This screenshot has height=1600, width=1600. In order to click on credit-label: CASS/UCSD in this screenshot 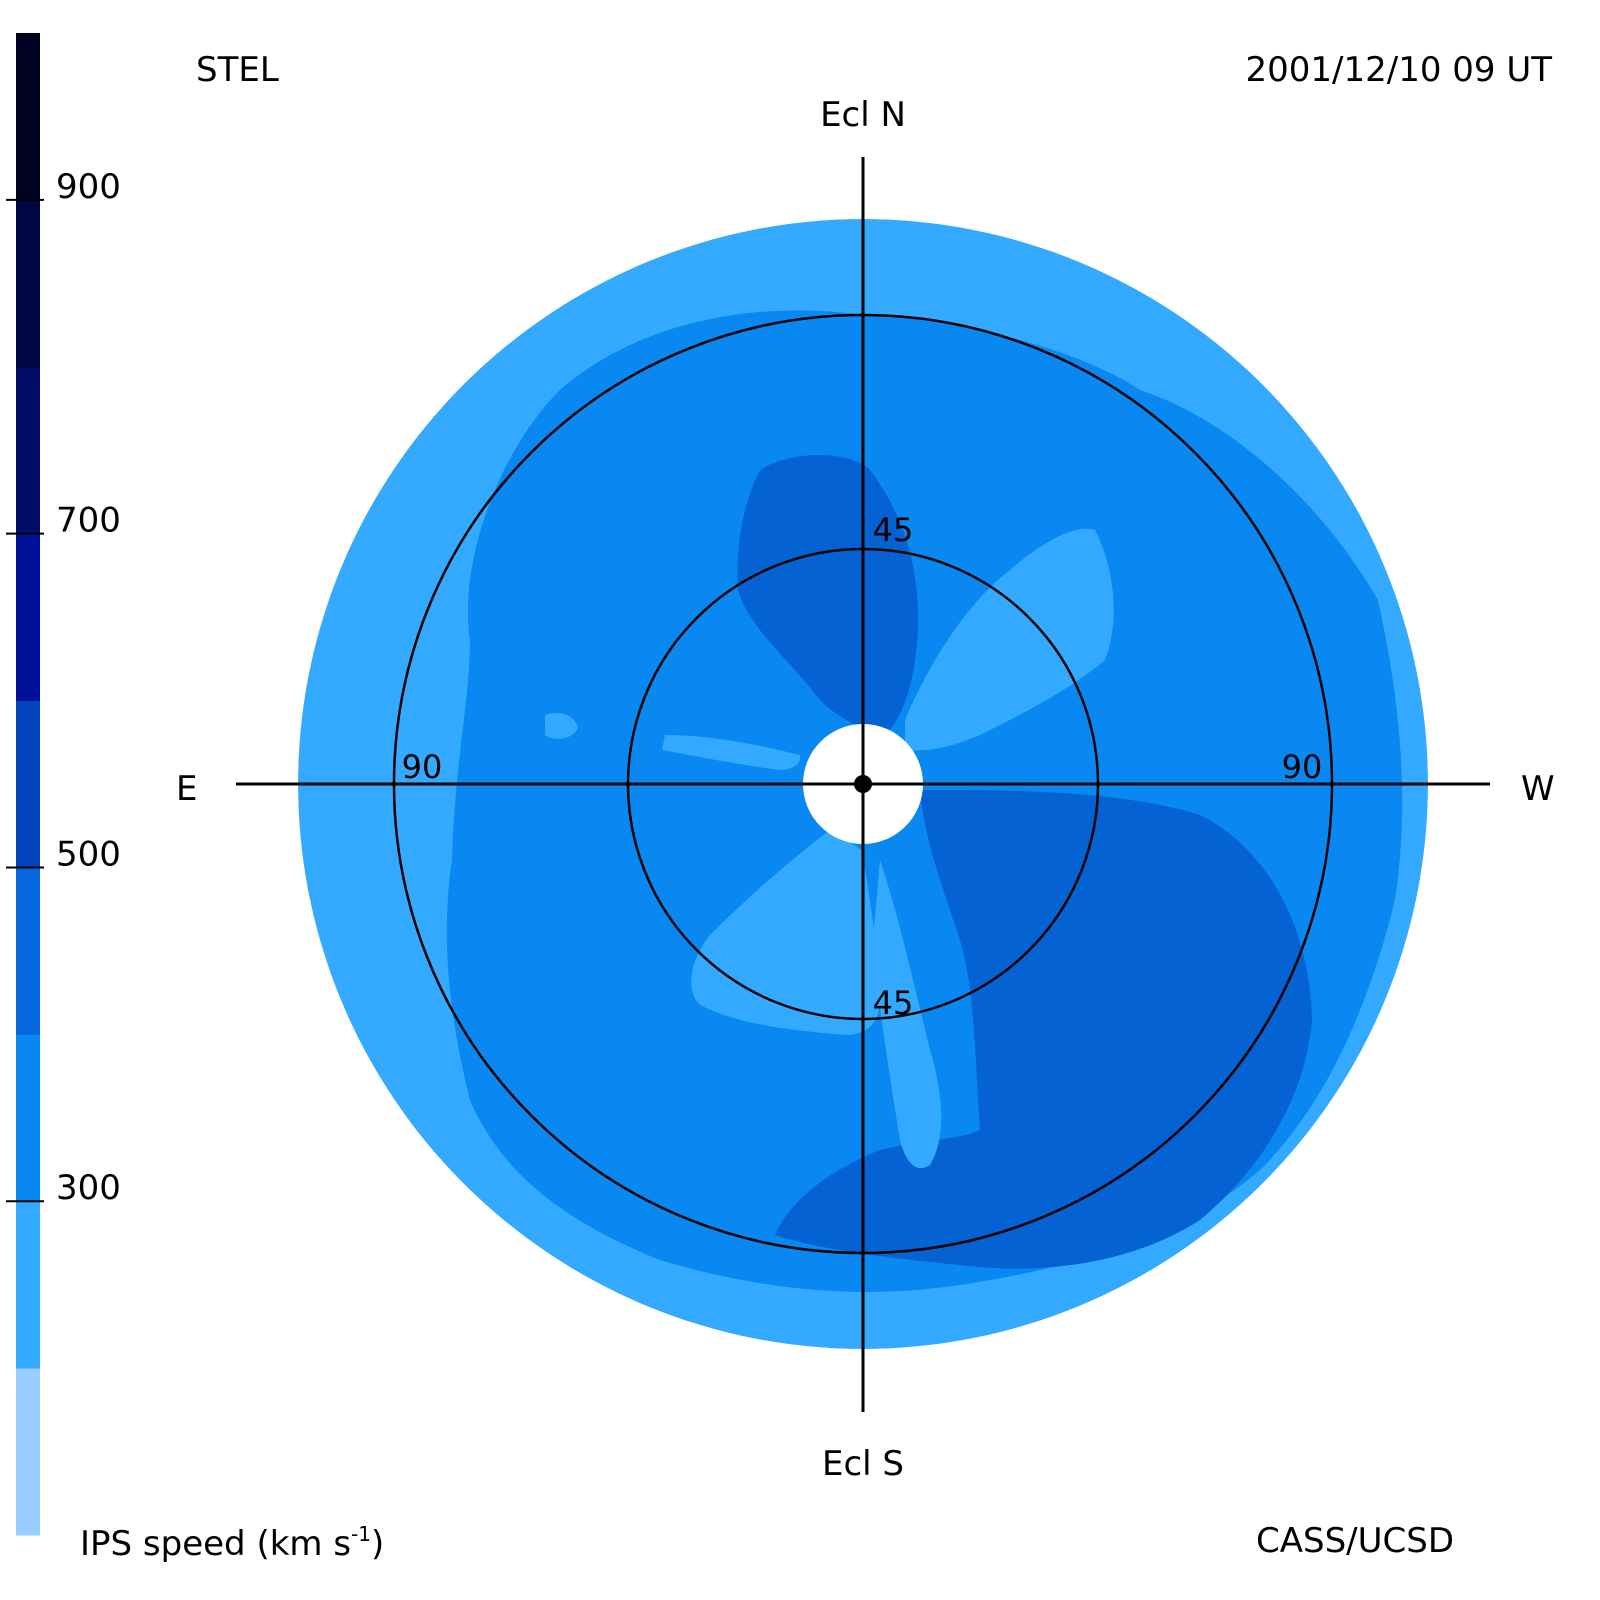, I will do `click(1355, 1541)`.